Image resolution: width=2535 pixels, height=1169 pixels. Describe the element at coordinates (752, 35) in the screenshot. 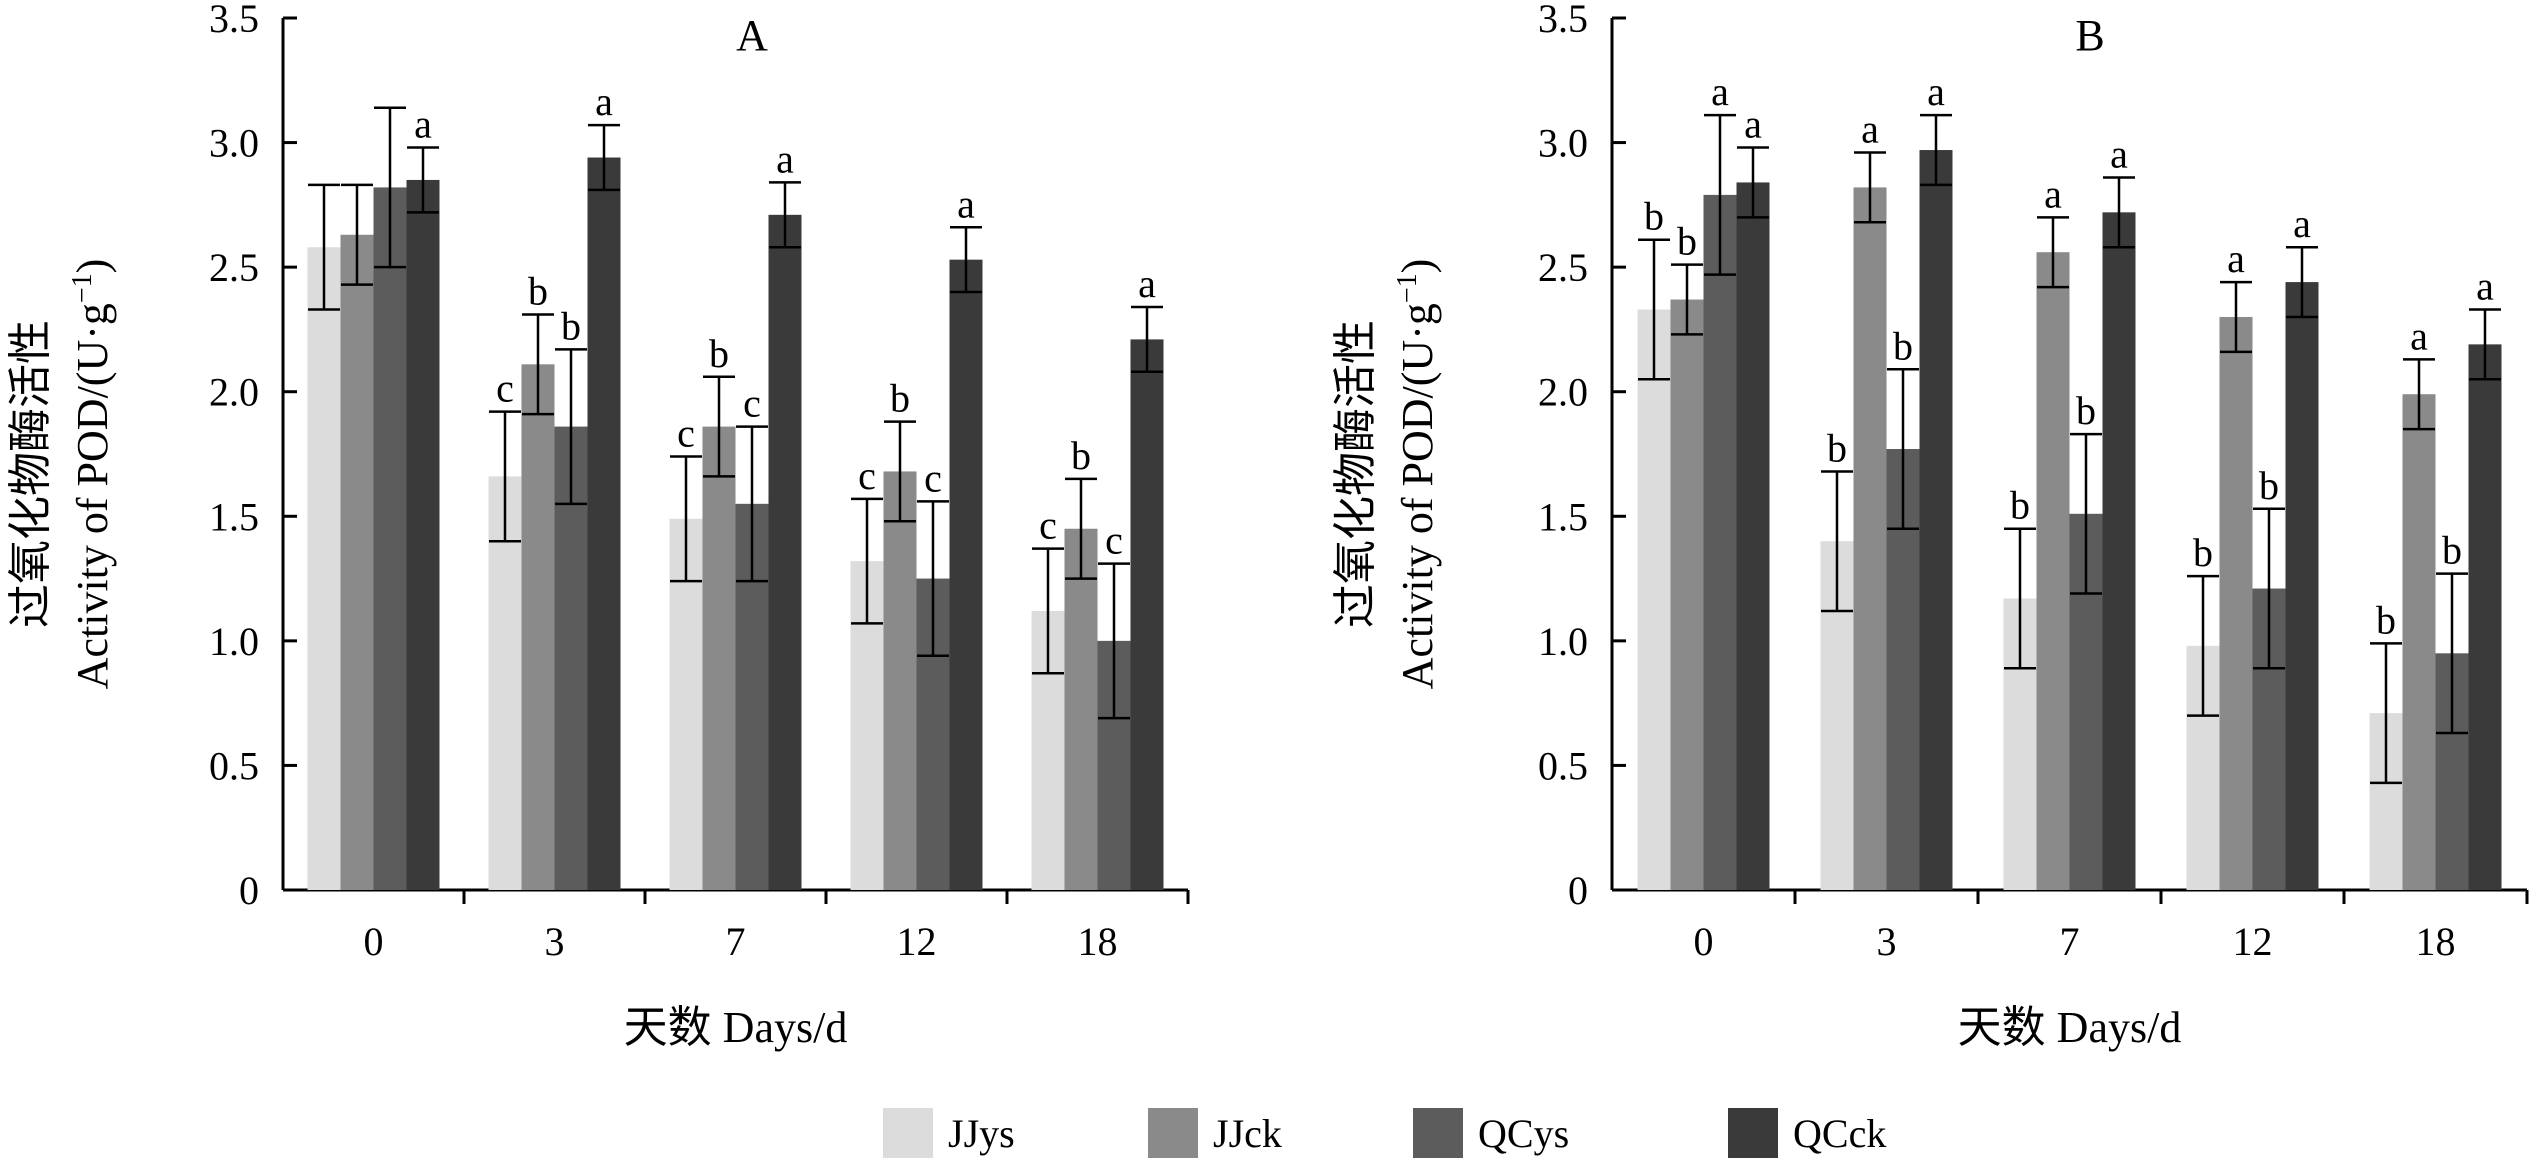

I see `panel-label: A` at that location.